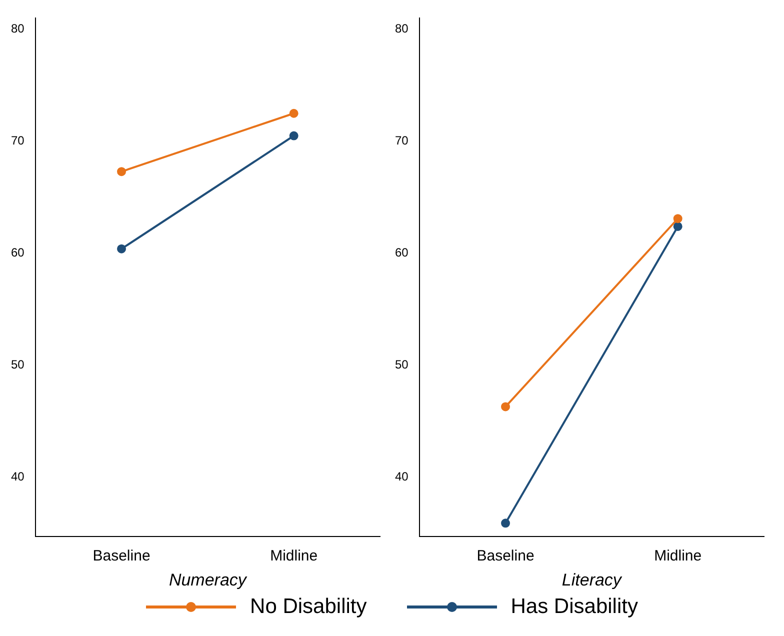  I want to click on legend-label: No Disability, so click(308, 607).